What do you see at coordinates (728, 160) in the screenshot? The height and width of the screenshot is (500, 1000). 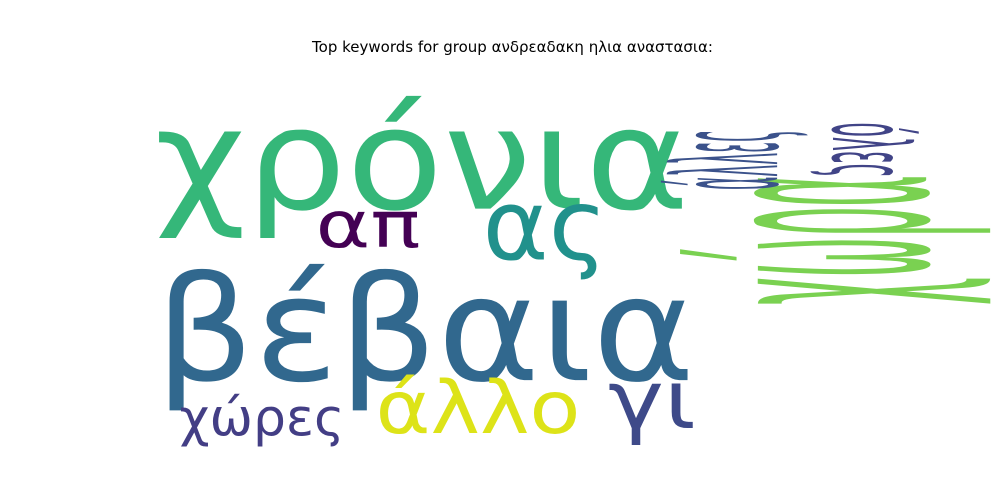 I see `word-9: άλλες` at bounding box center [728, 160].